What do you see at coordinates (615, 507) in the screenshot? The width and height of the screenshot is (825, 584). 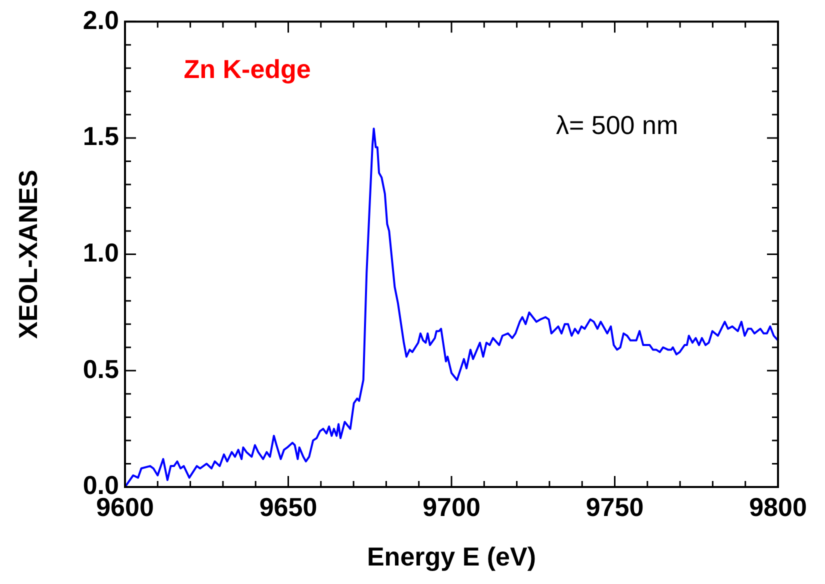 I see `x-tick-label: 9750` at bounding box center [615, 507].